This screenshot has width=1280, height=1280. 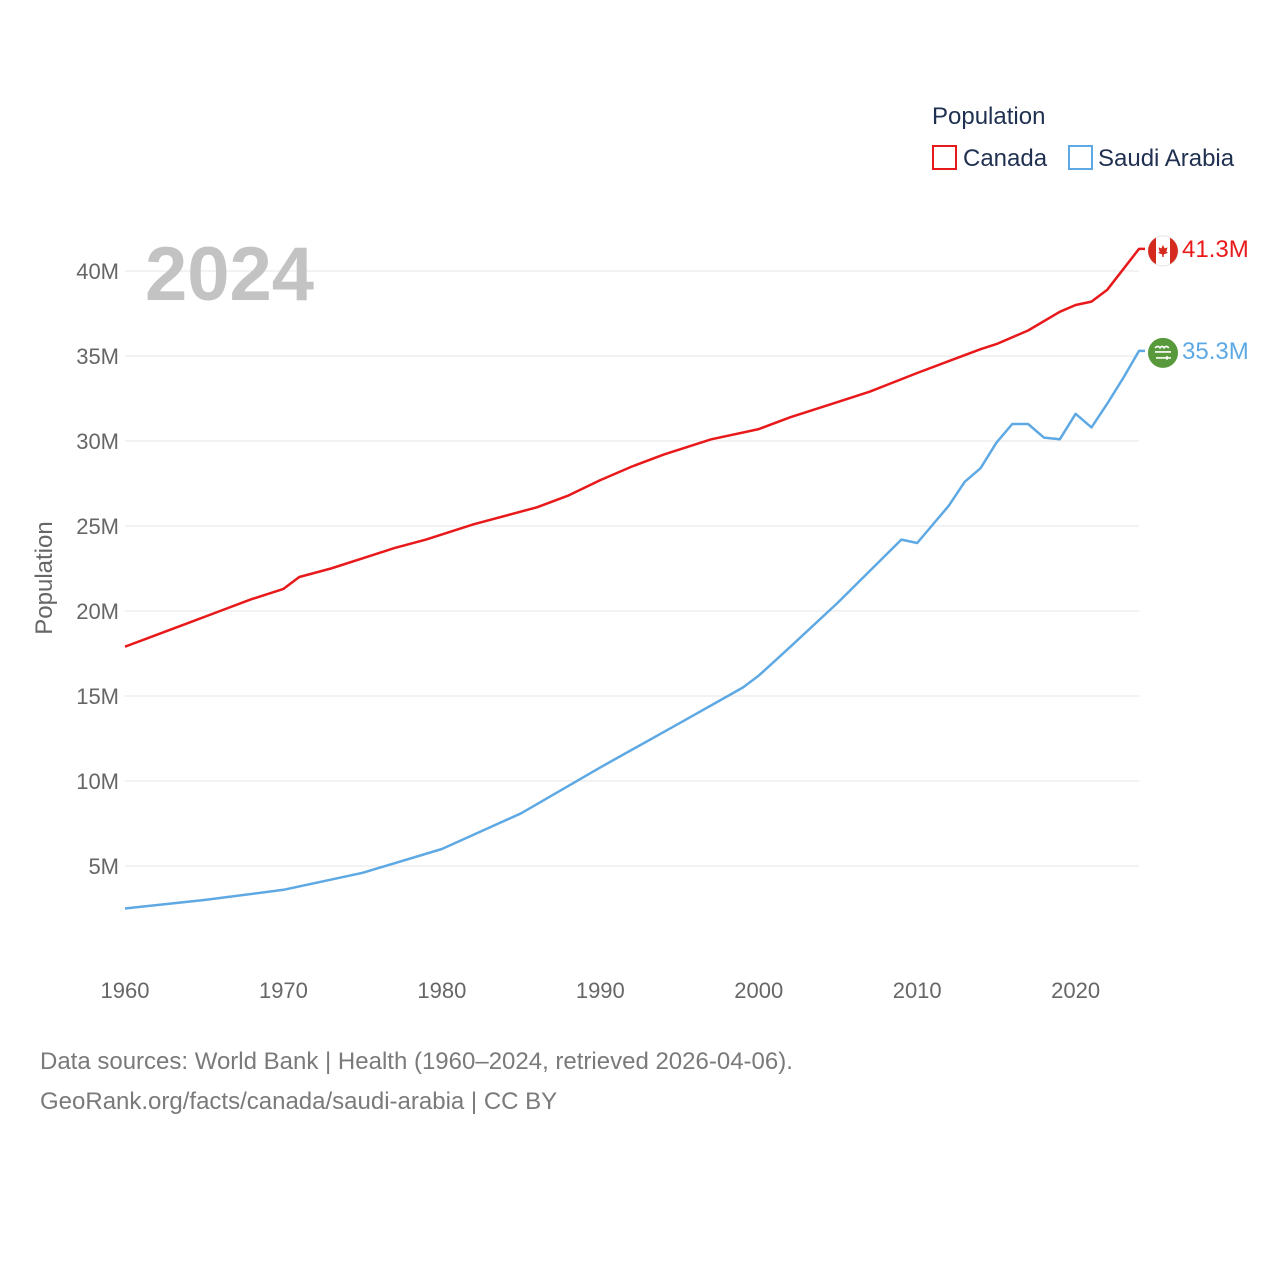 I want to click on legend-item-canada: Canada, so click(x=990, y=158).